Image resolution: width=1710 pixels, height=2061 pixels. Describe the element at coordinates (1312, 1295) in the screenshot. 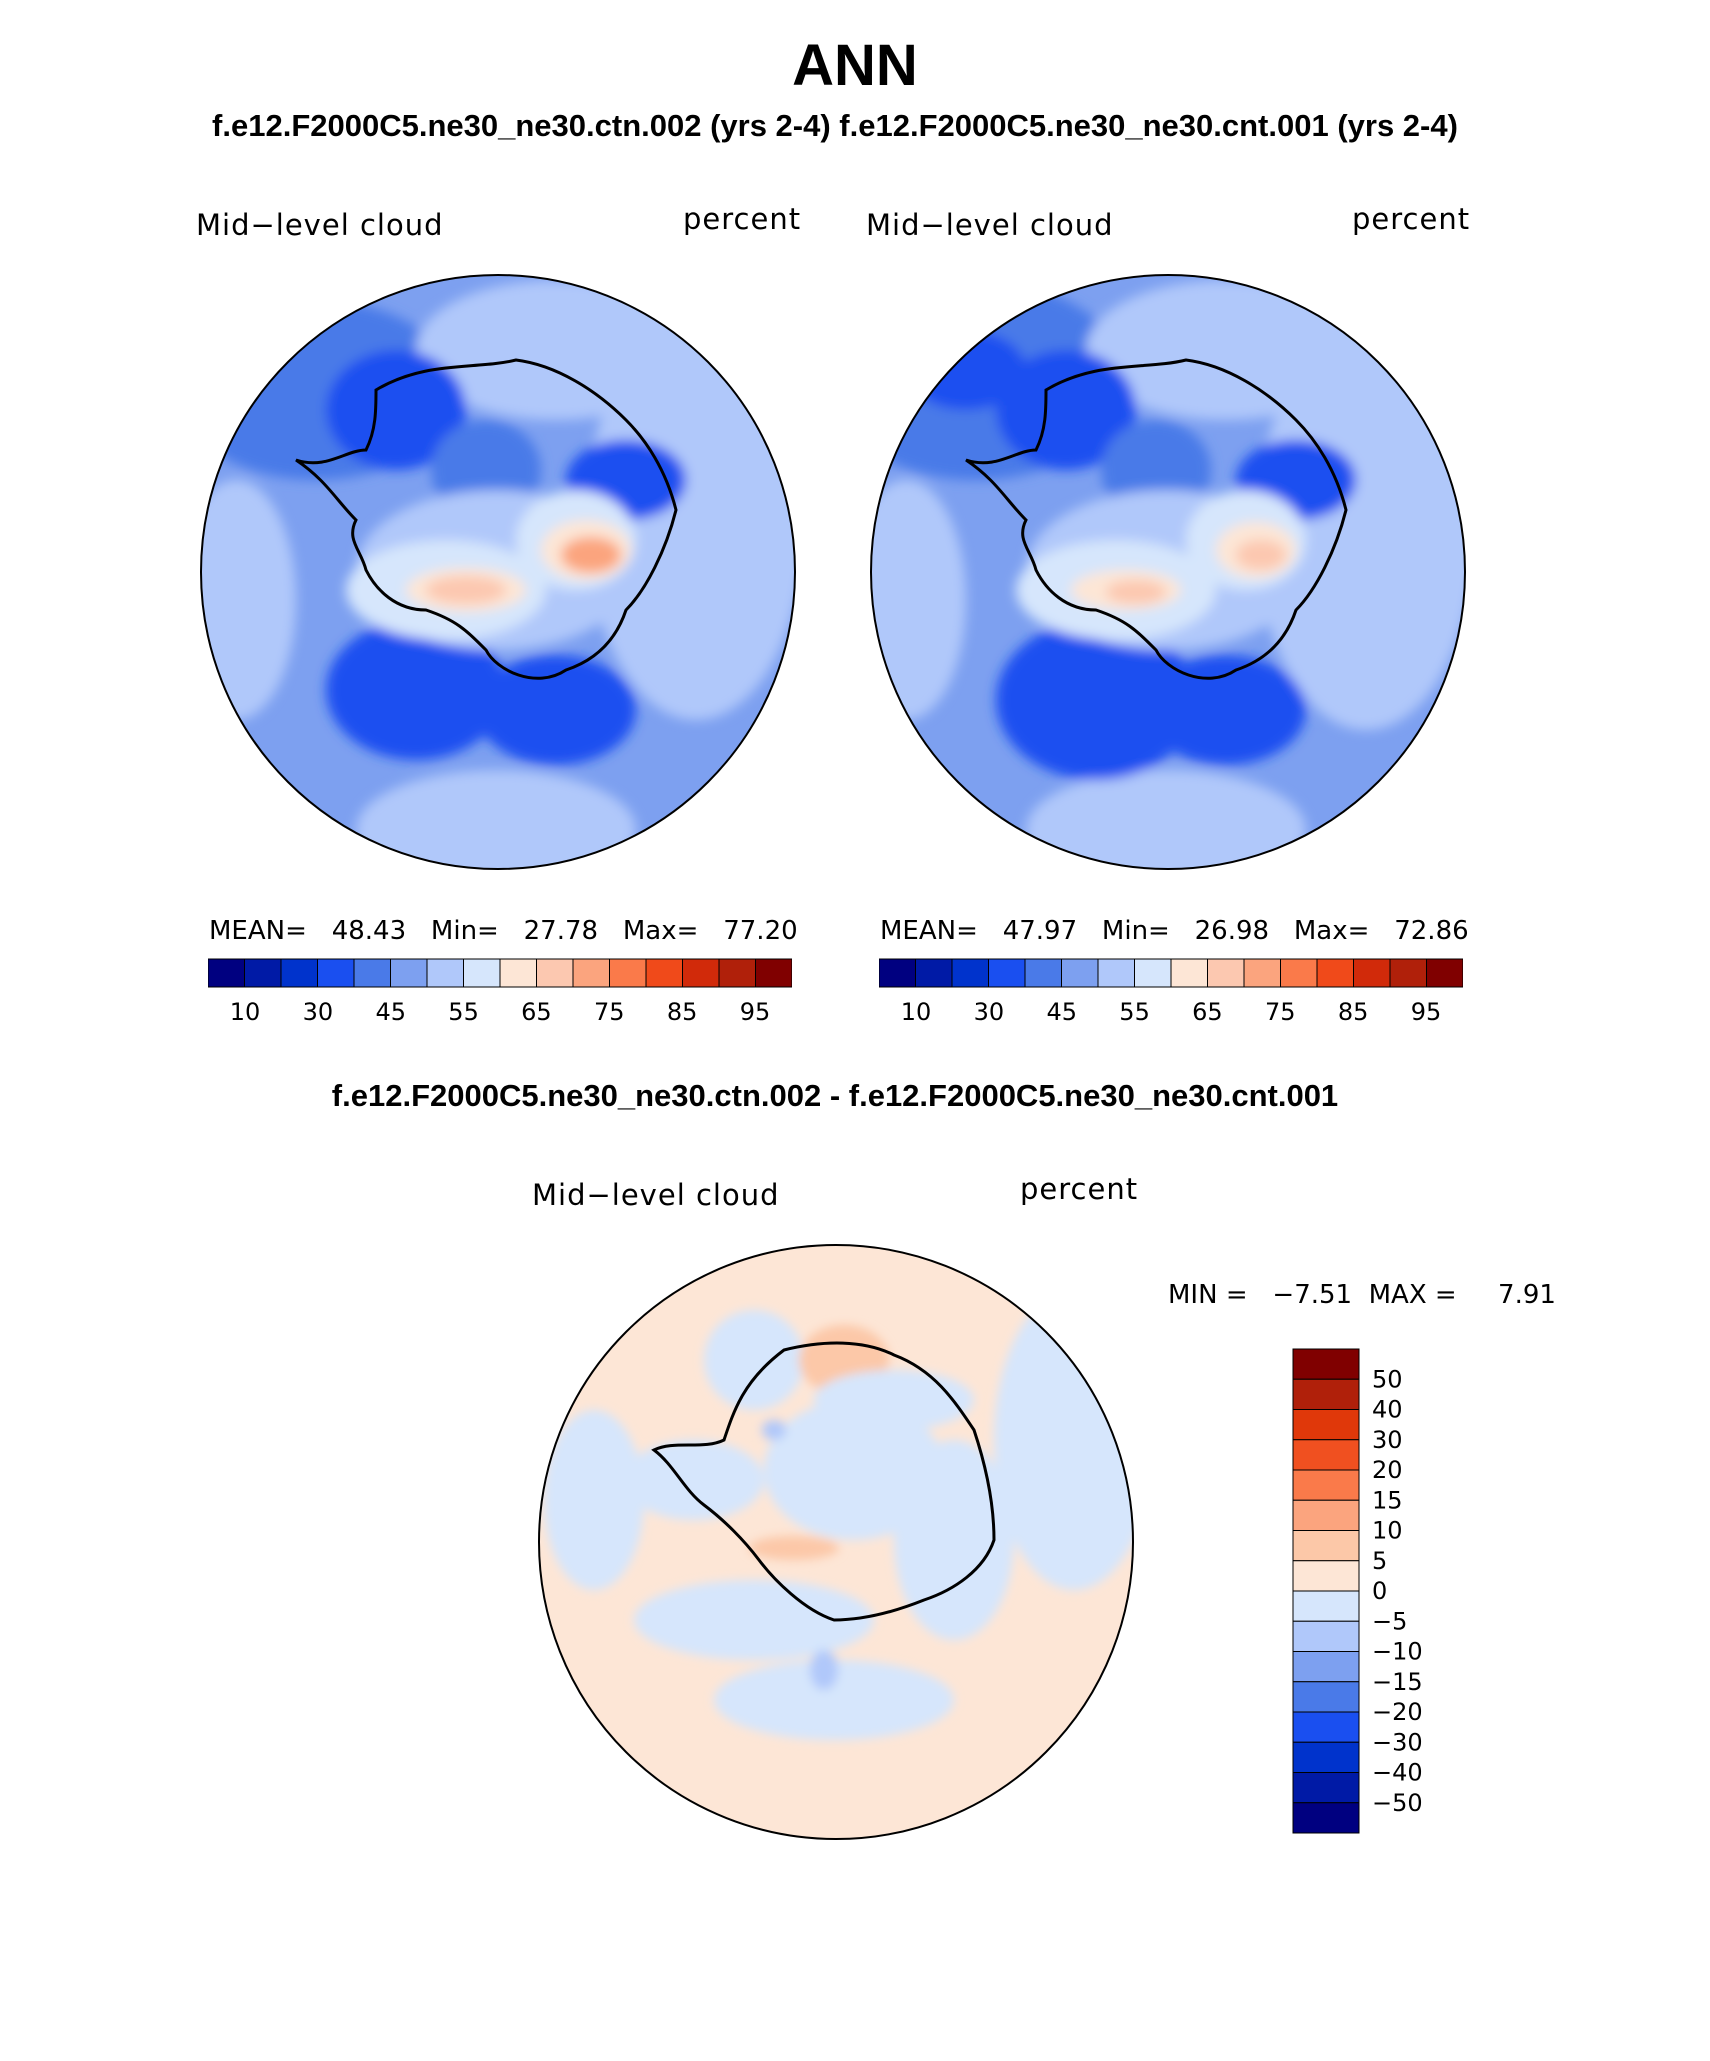

I see `difference-min-value: −7.51` at that location.